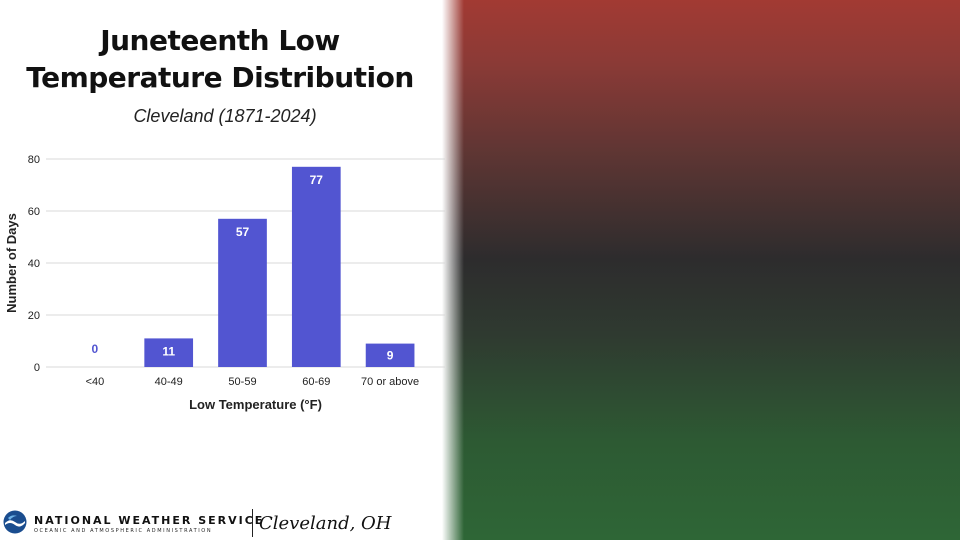 This screenshot has height=543, width=960. What do you see at coordinates (225, 116) in the screenshot?
I see `chart-subtitle: Cleveland (1871-2024)` at bounding box center [225, 116].